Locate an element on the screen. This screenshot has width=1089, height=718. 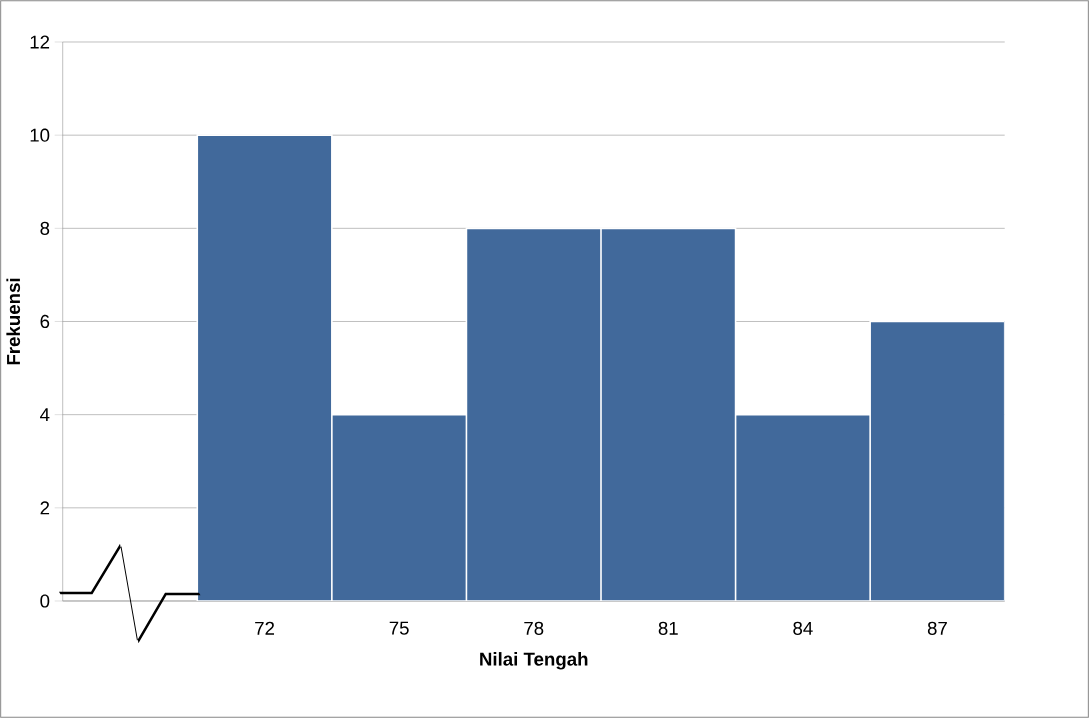
y-axis-title: Frekuensi is located at coordinates (13, 321).